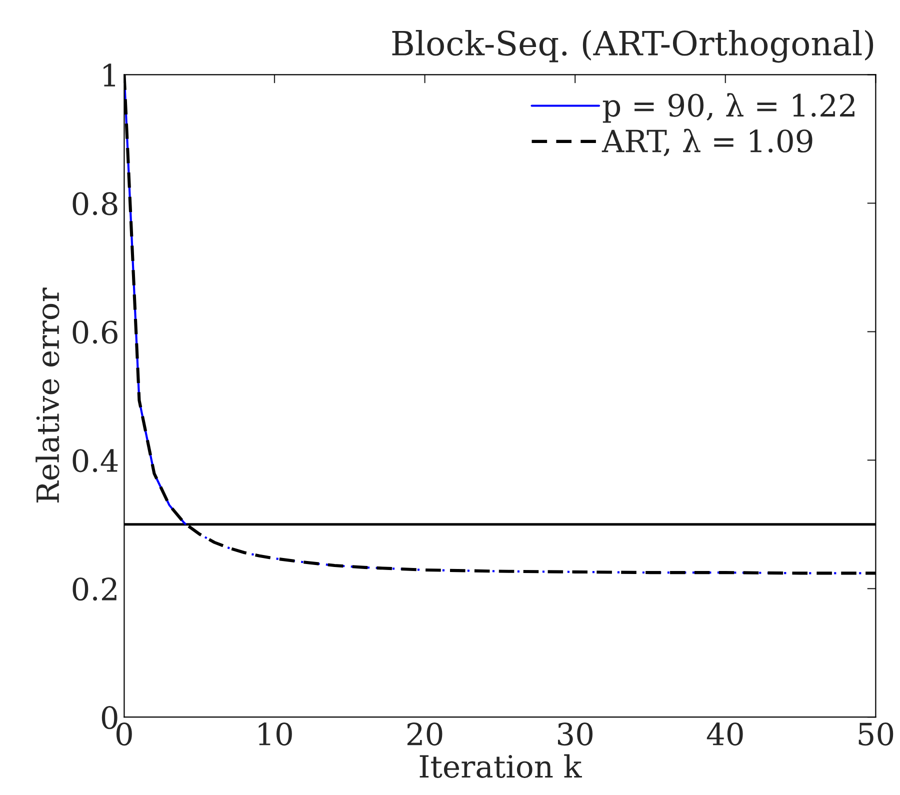 This screenshot has width=900, height=795. What do you see at coordinates (95, 204) in the screenshot?
I see `y-tick-label: 0.8` at bounding box center [95, 204].